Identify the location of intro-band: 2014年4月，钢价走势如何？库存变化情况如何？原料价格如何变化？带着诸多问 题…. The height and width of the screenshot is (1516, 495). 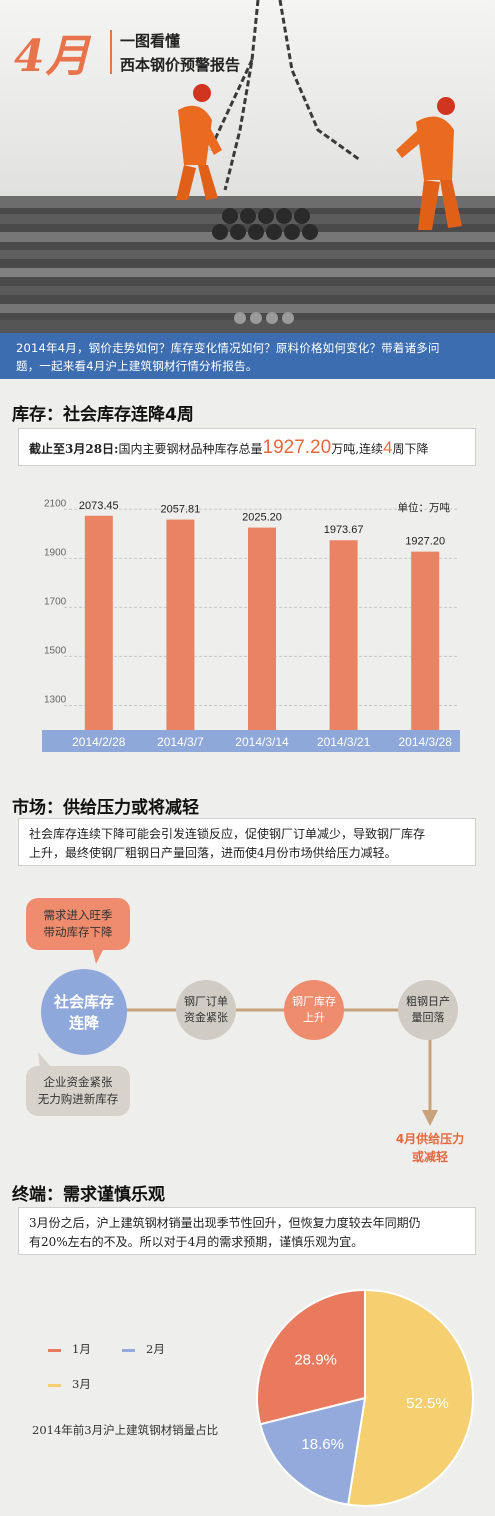
(247, 356).